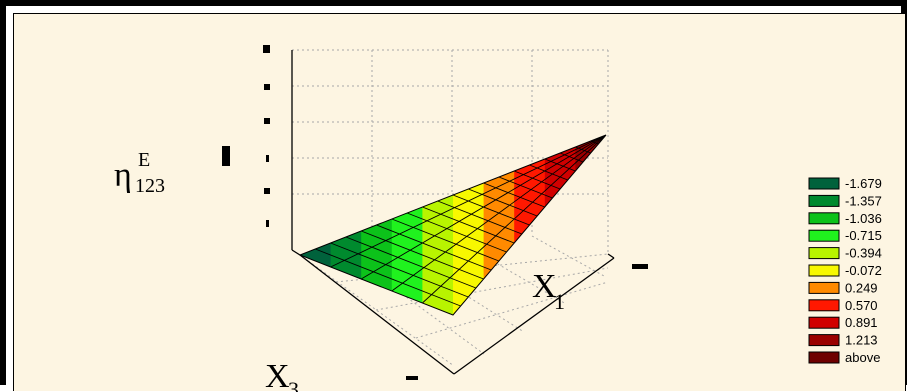 The height and width of the screenshot is (392, 907). I want to click on svg-text: 123, so click(150, 186).